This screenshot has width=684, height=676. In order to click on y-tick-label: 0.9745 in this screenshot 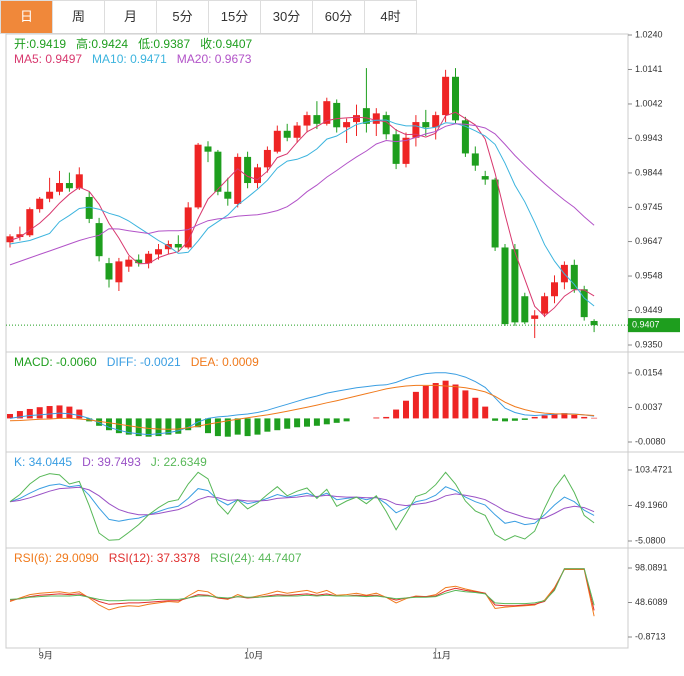, I will do `click(649, 207)`.